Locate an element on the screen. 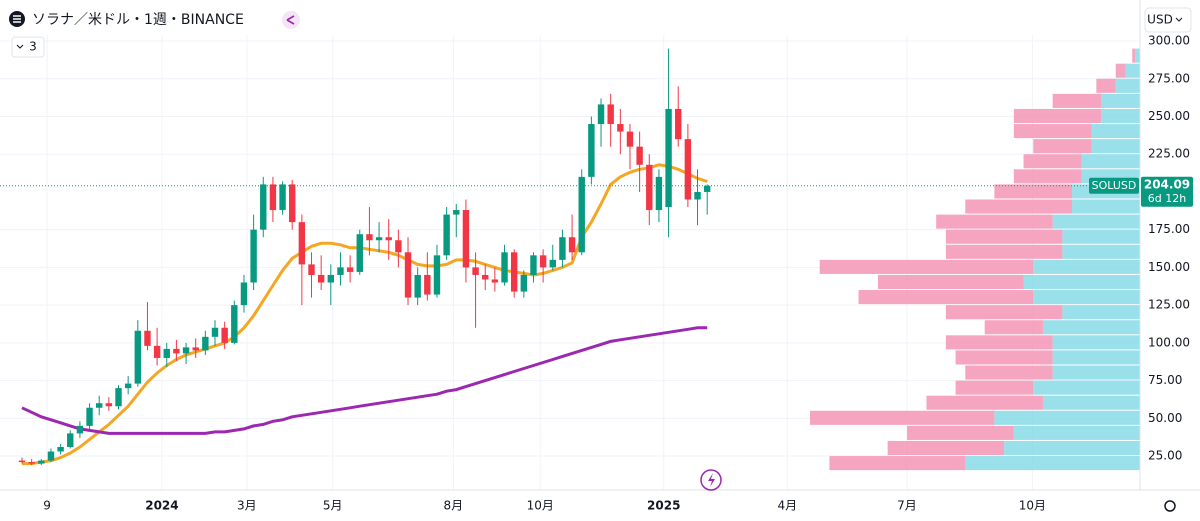  x-tick-label: 7月 is located at coordinates (907, 506).